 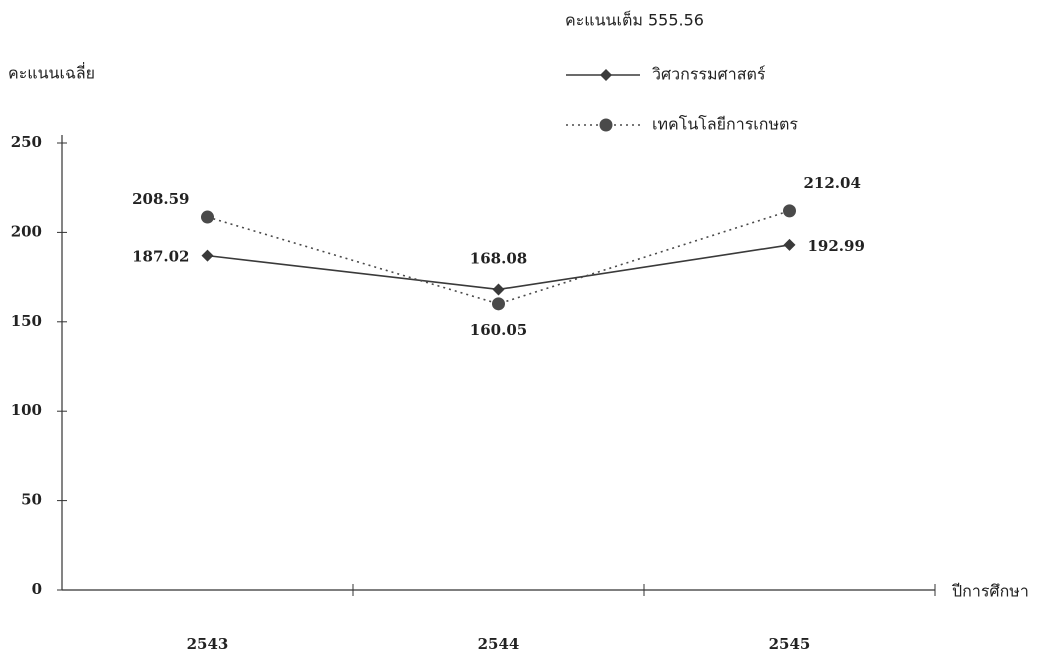 I want to click on legend-label: เทคโนโลยีการเกษตร, so click(x=725, y=124).